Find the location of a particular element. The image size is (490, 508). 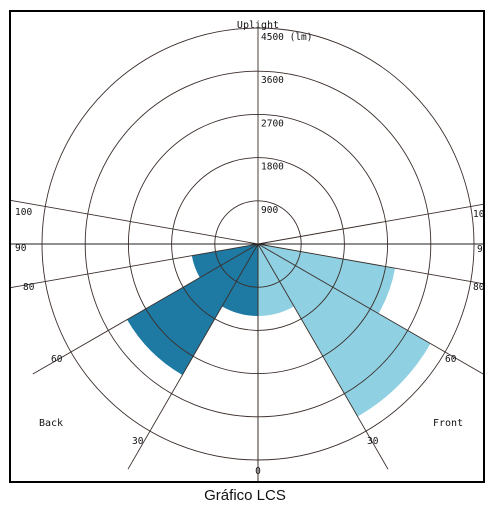

angle-label-front-60: 60 is located at coordinates (451, 359).